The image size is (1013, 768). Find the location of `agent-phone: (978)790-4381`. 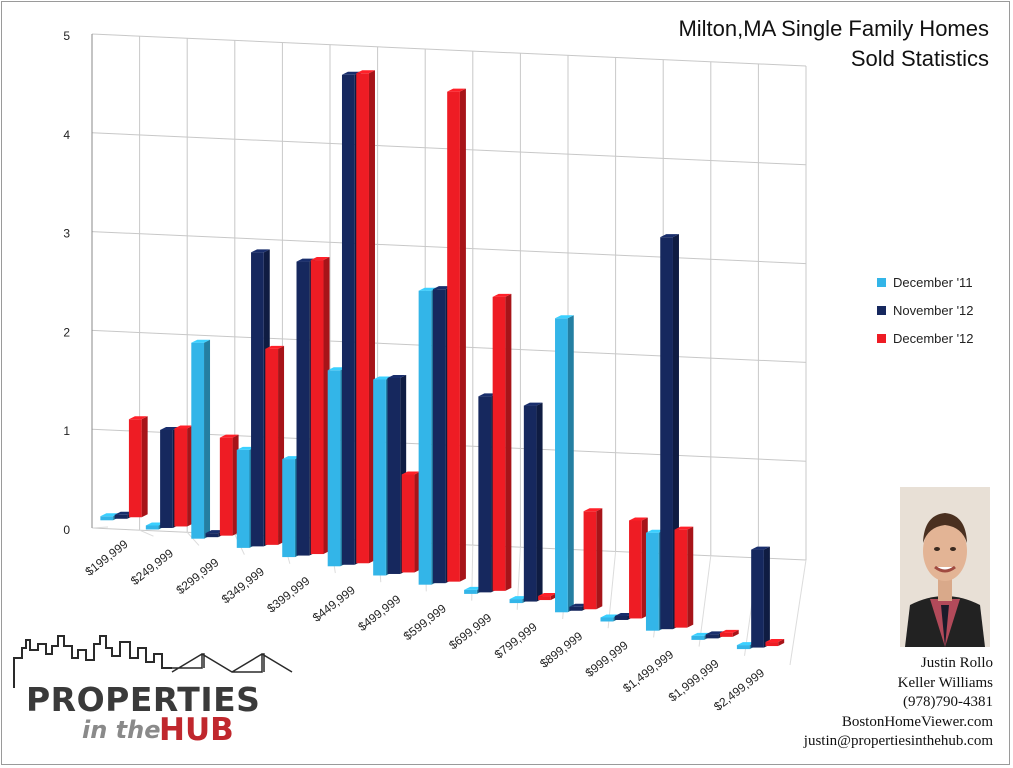

agent-phone: (978)790-4381 is located at coordinates (948, 702).